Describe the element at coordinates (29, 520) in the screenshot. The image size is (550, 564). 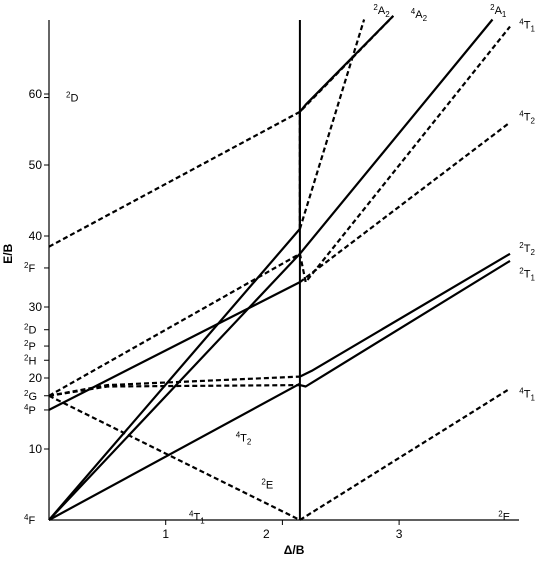
I see `term-label: 4F` at that location.